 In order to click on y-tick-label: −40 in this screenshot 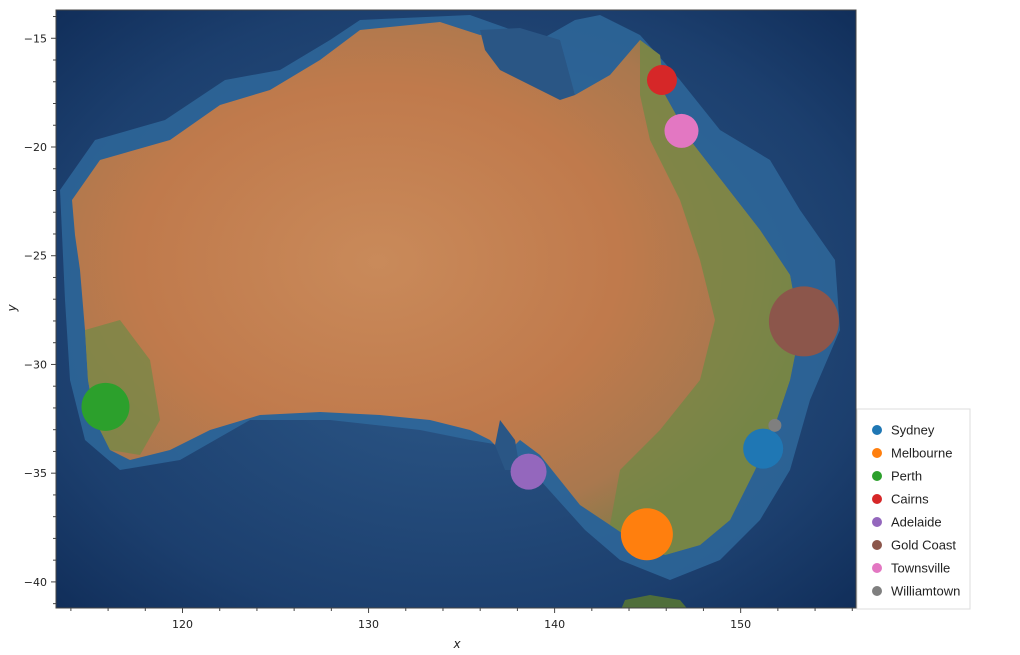, I will do `click(35, 582)`.